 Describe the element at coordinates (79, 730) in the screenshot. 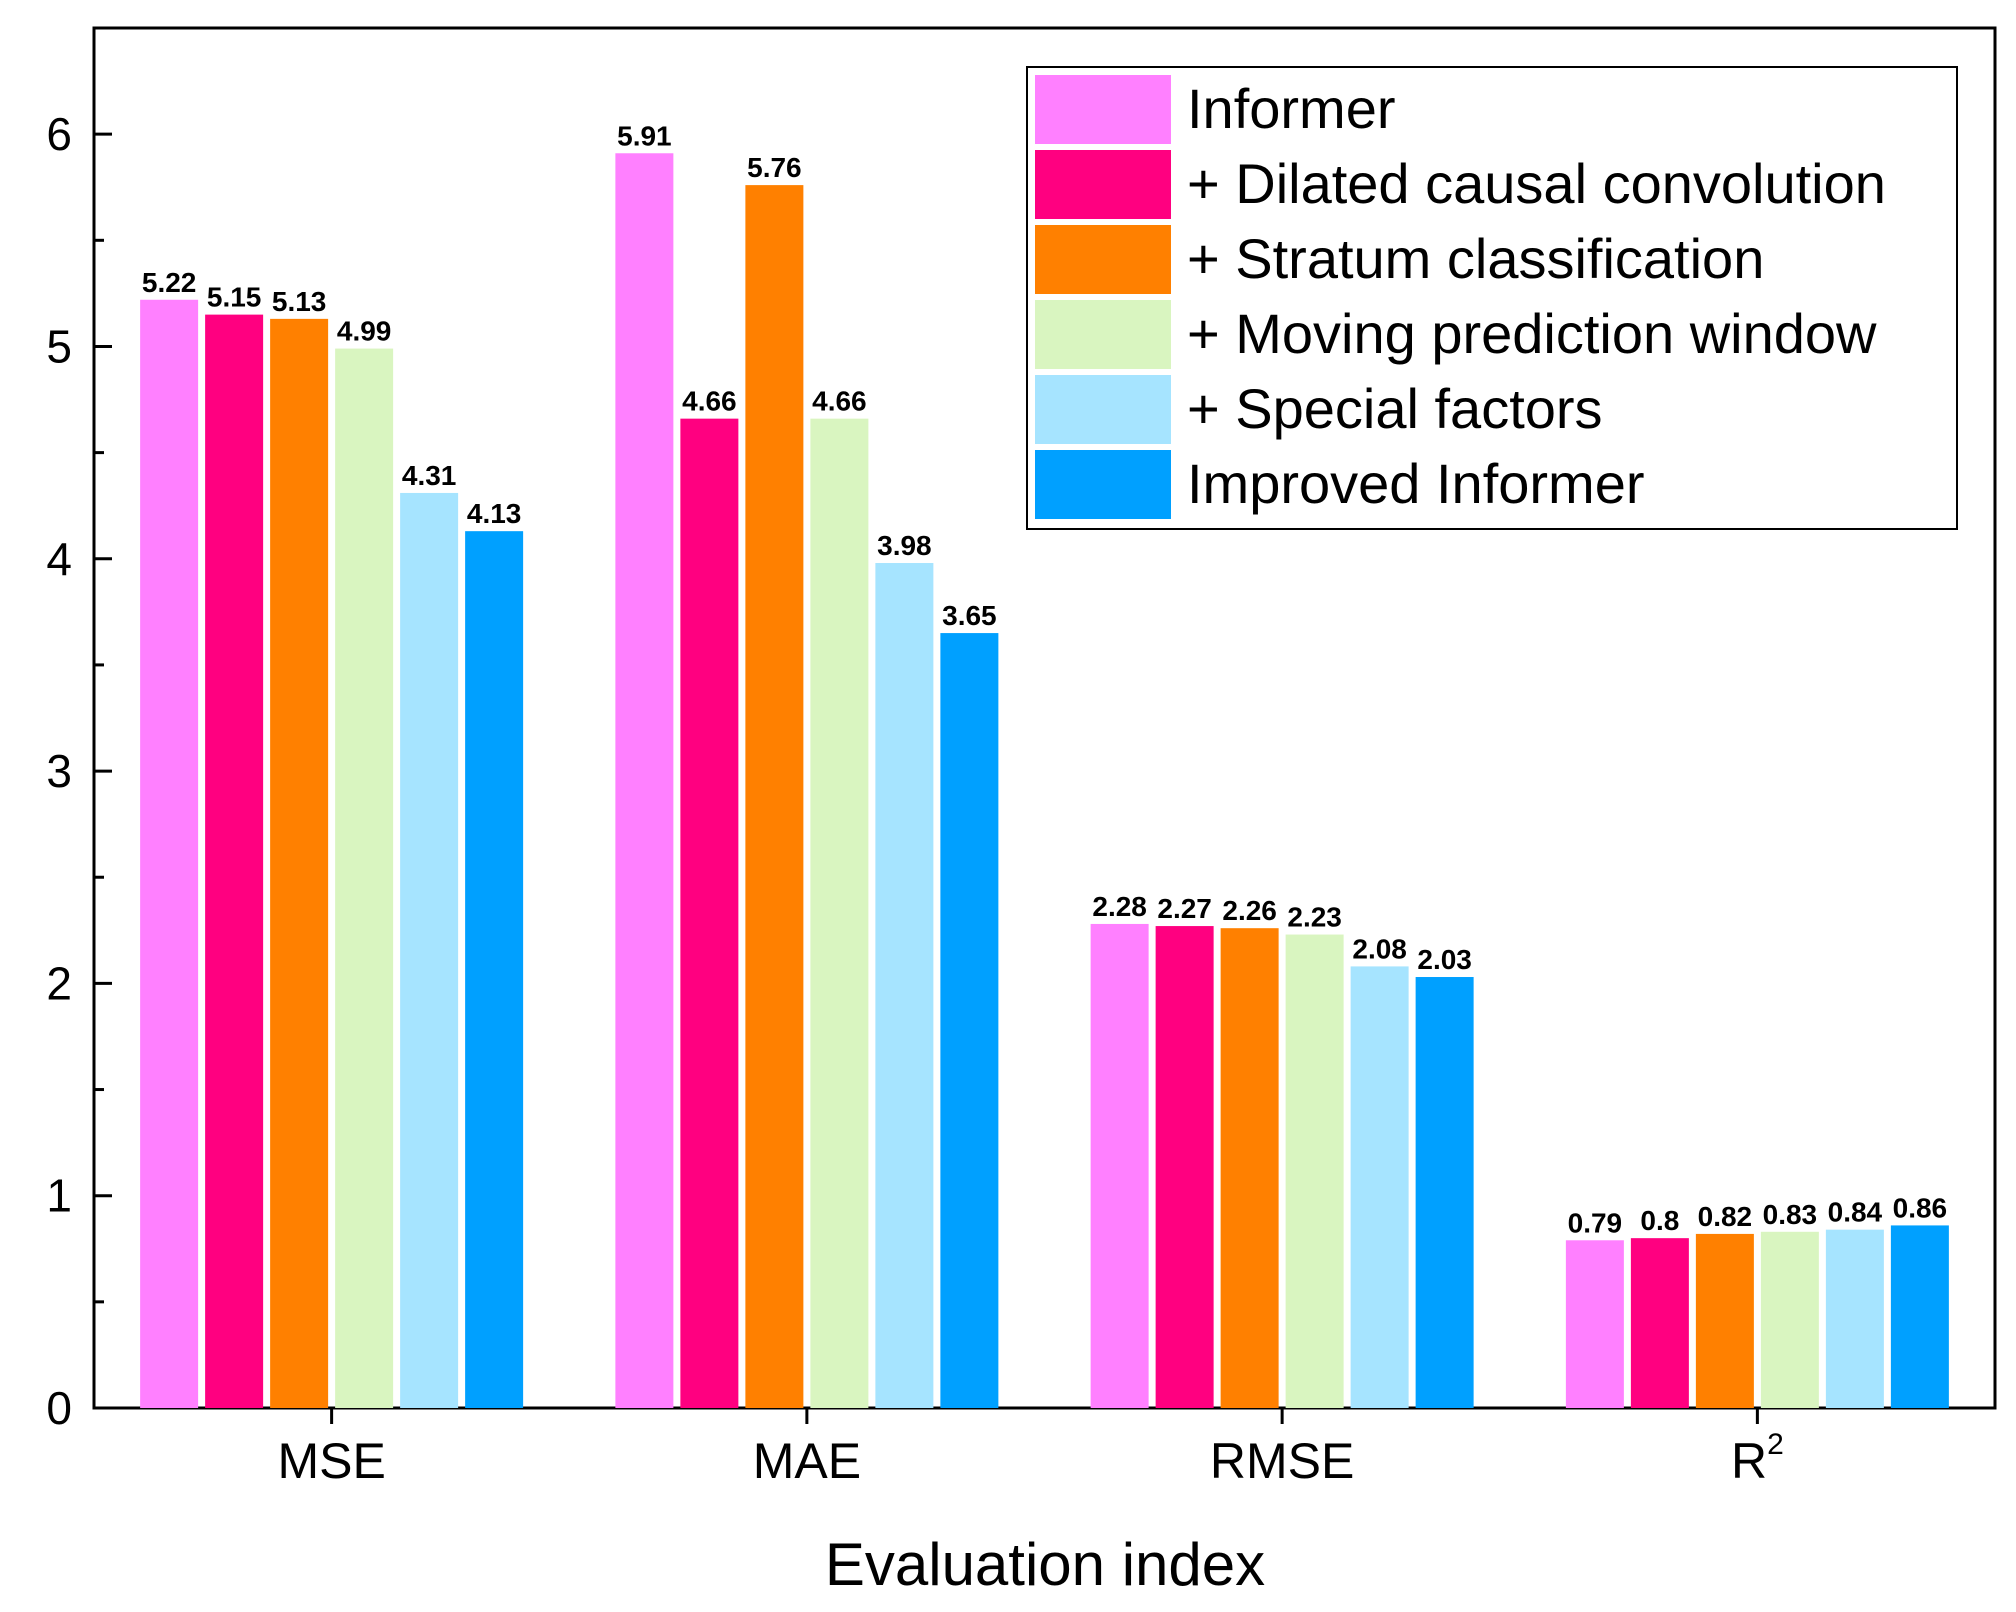

I see `y-axis: 0 1 2 3 4 5 6` at that location.